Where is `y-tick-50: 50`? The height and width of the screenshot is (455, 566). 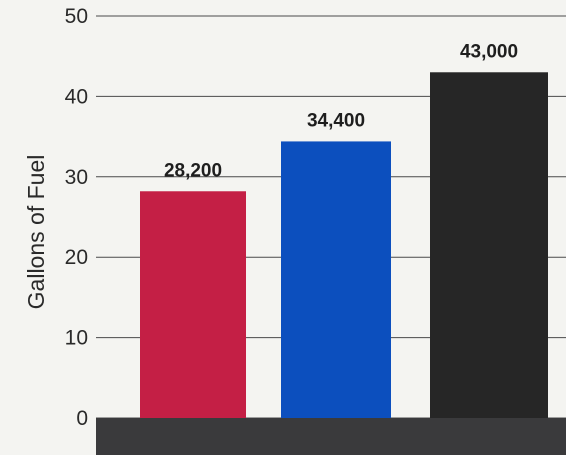
y-tick-50: 50 is located at coordinates (76, 16).